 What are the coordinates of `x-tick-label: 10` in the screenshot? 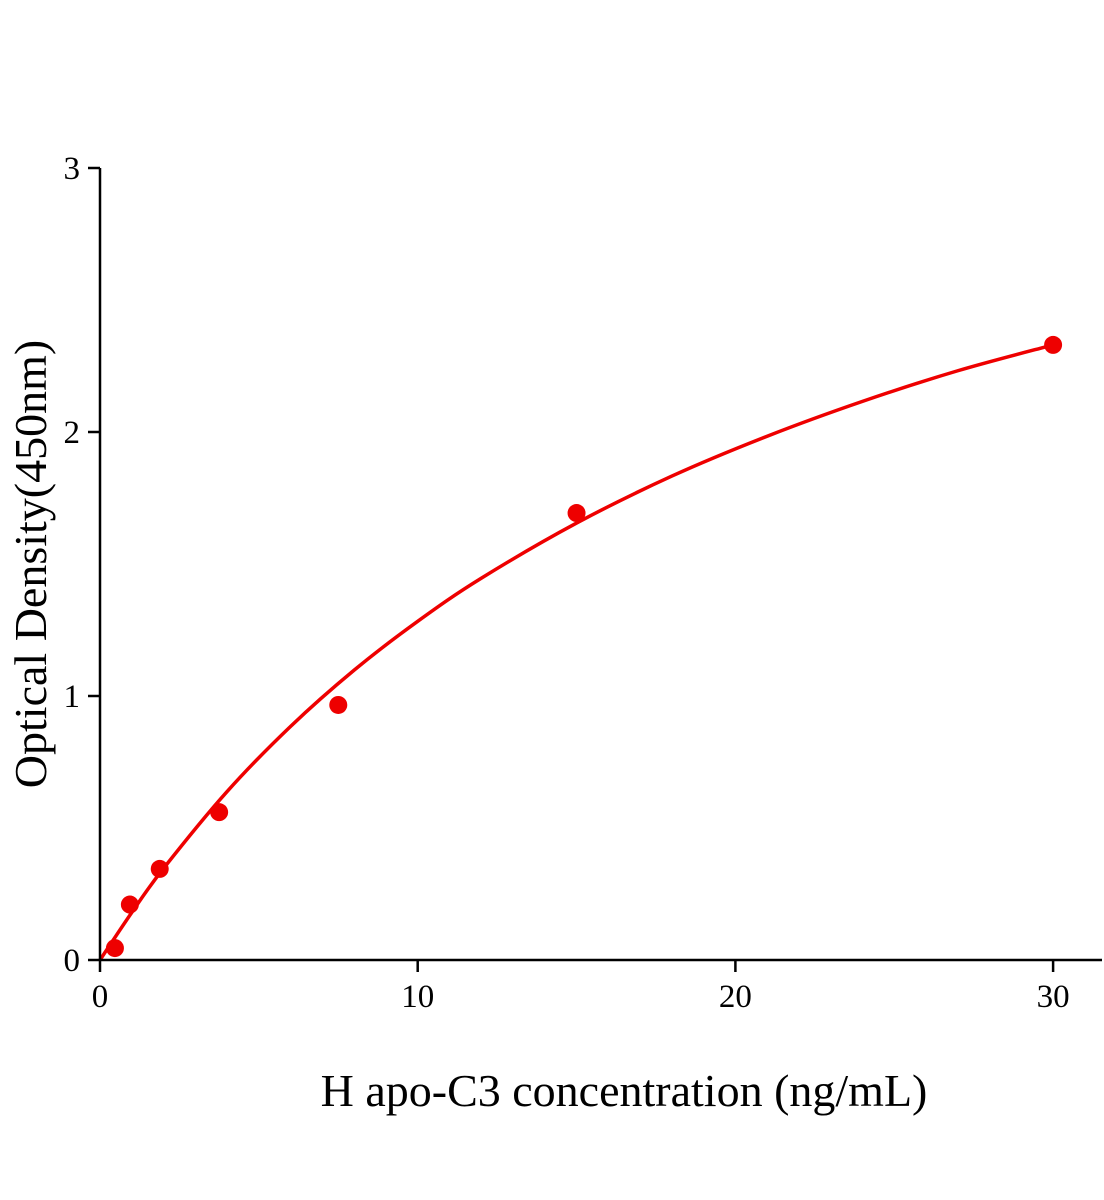 It's located at (417, 997).